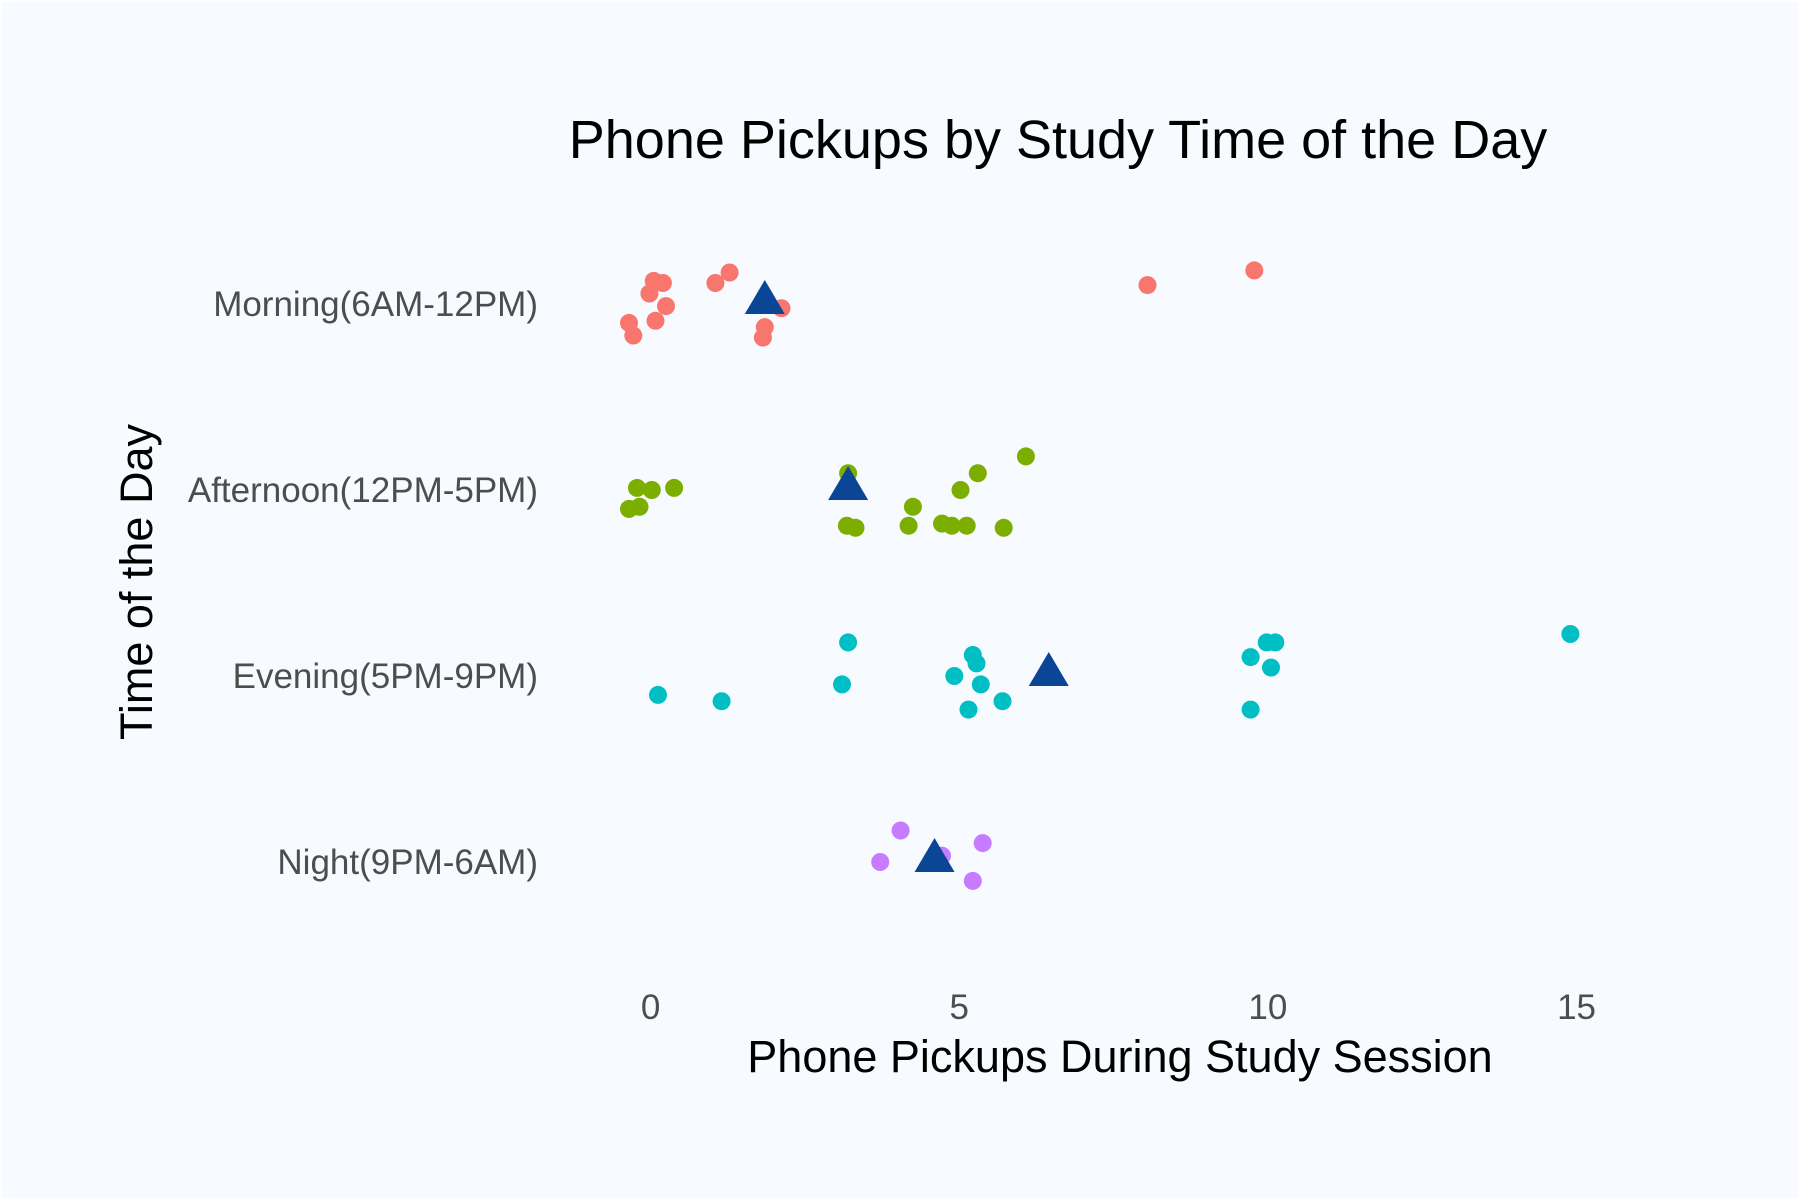 This screenshot has height=1200, width=1800. What do you see at coordinates (1058, 140) in the screenshot?
I see `chart-title: Phone Pickups by Study Time of the Day` at bounding box center [1058, 140].